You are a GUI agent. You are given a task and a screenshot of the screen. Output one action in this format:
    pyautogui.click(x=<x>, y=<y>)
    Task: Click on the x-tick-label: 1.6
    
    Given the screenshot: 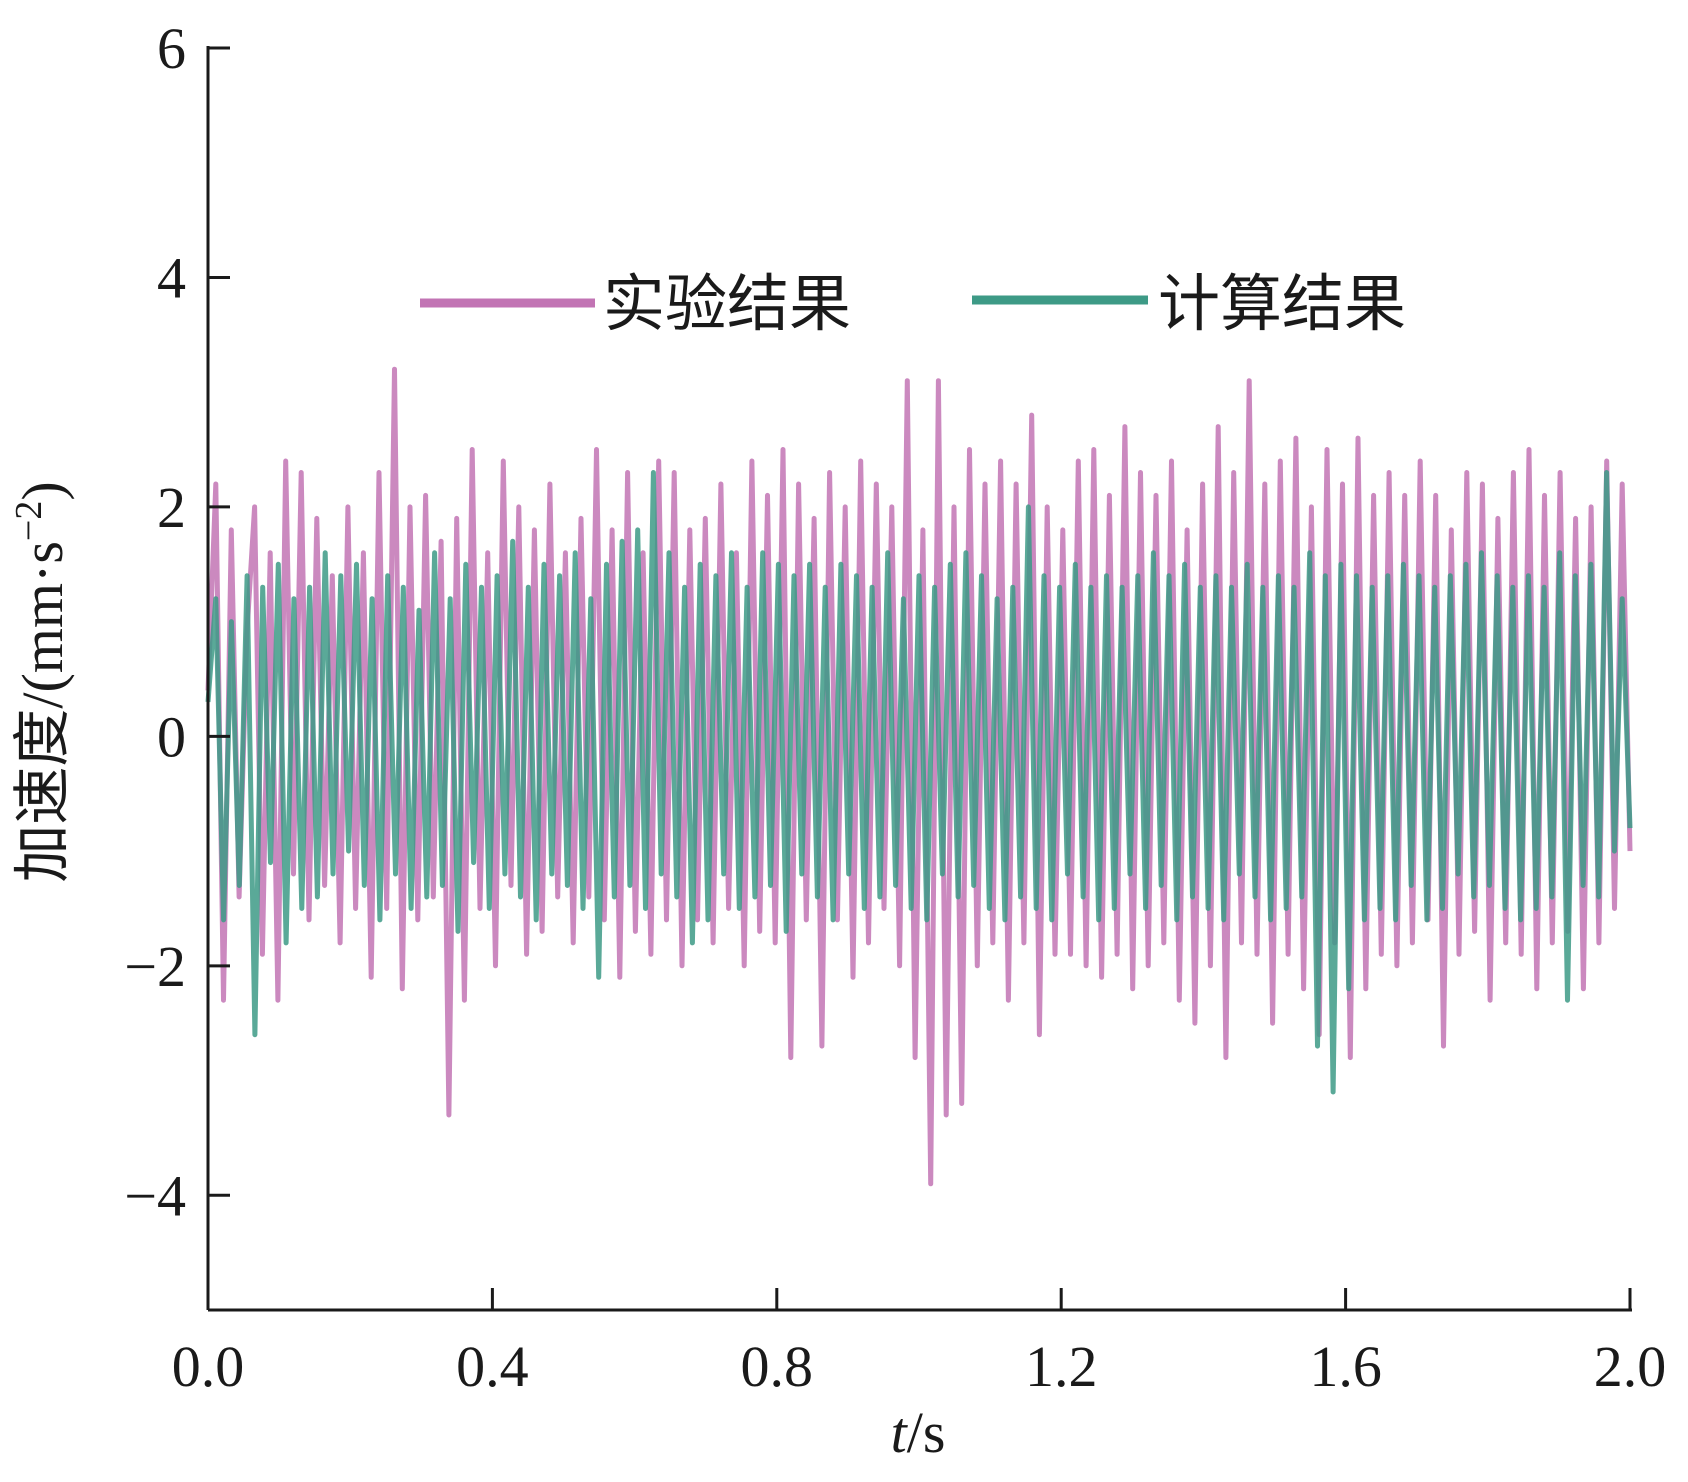 What is the action you would take?
    pyautogui.click(x=1345, y=1366)
    